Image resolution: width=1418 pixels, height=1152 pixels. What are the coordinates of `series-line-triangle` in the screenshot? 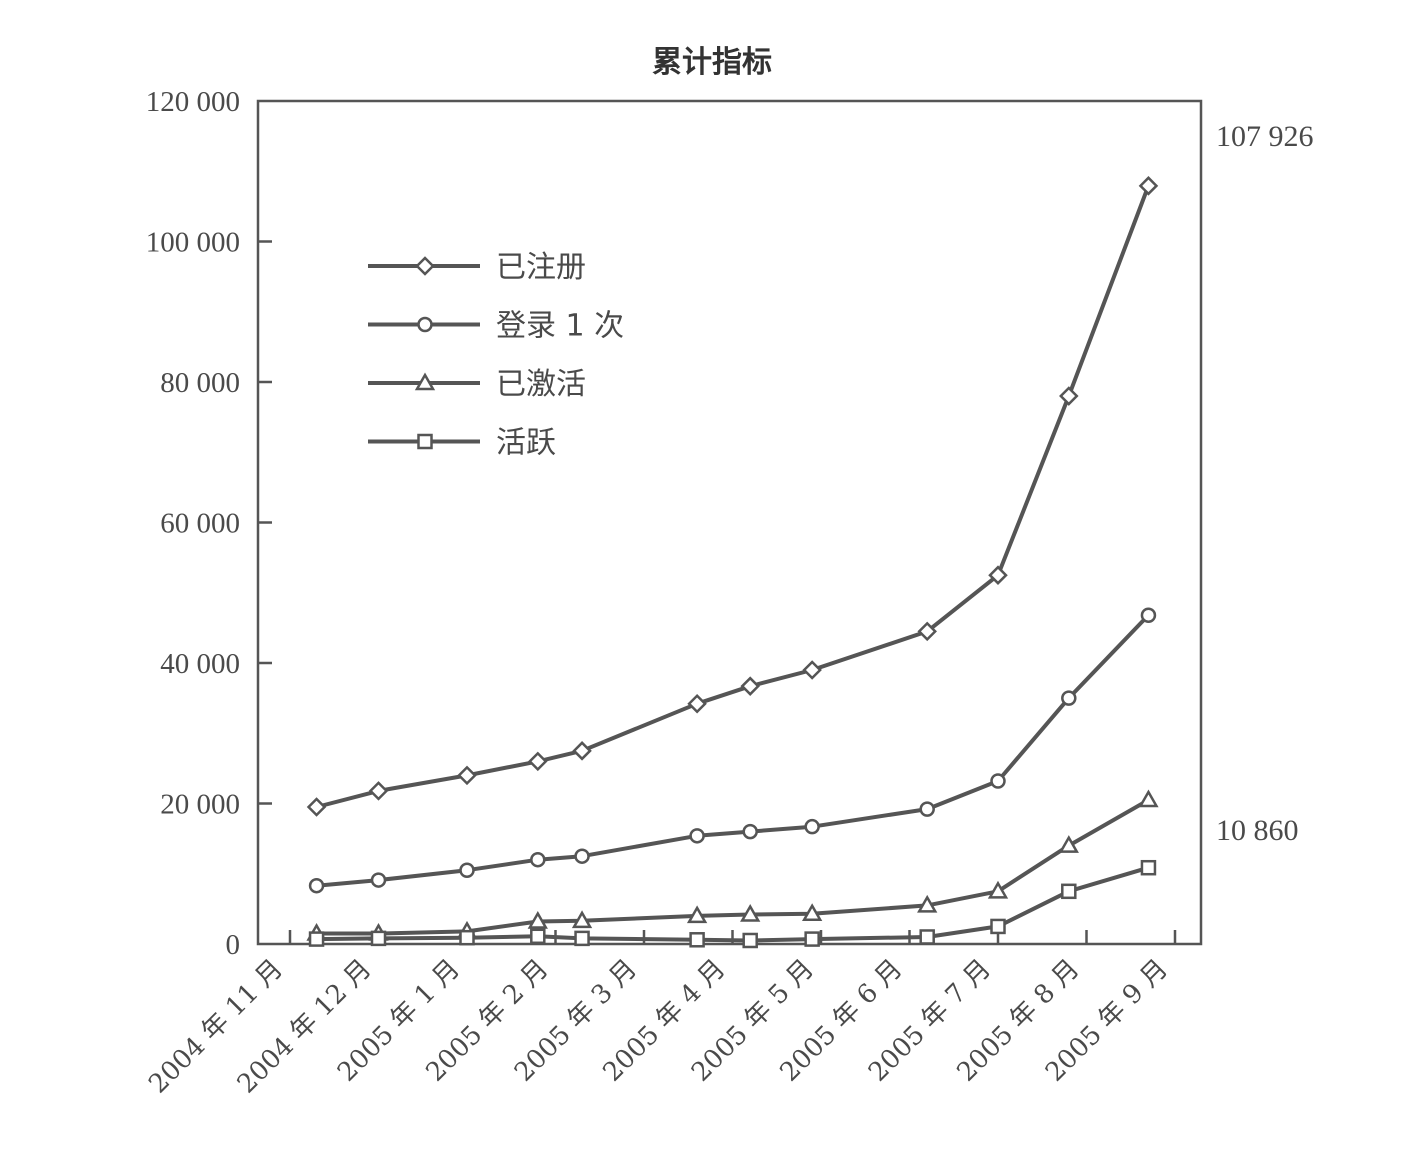 It's located at (733, 867).